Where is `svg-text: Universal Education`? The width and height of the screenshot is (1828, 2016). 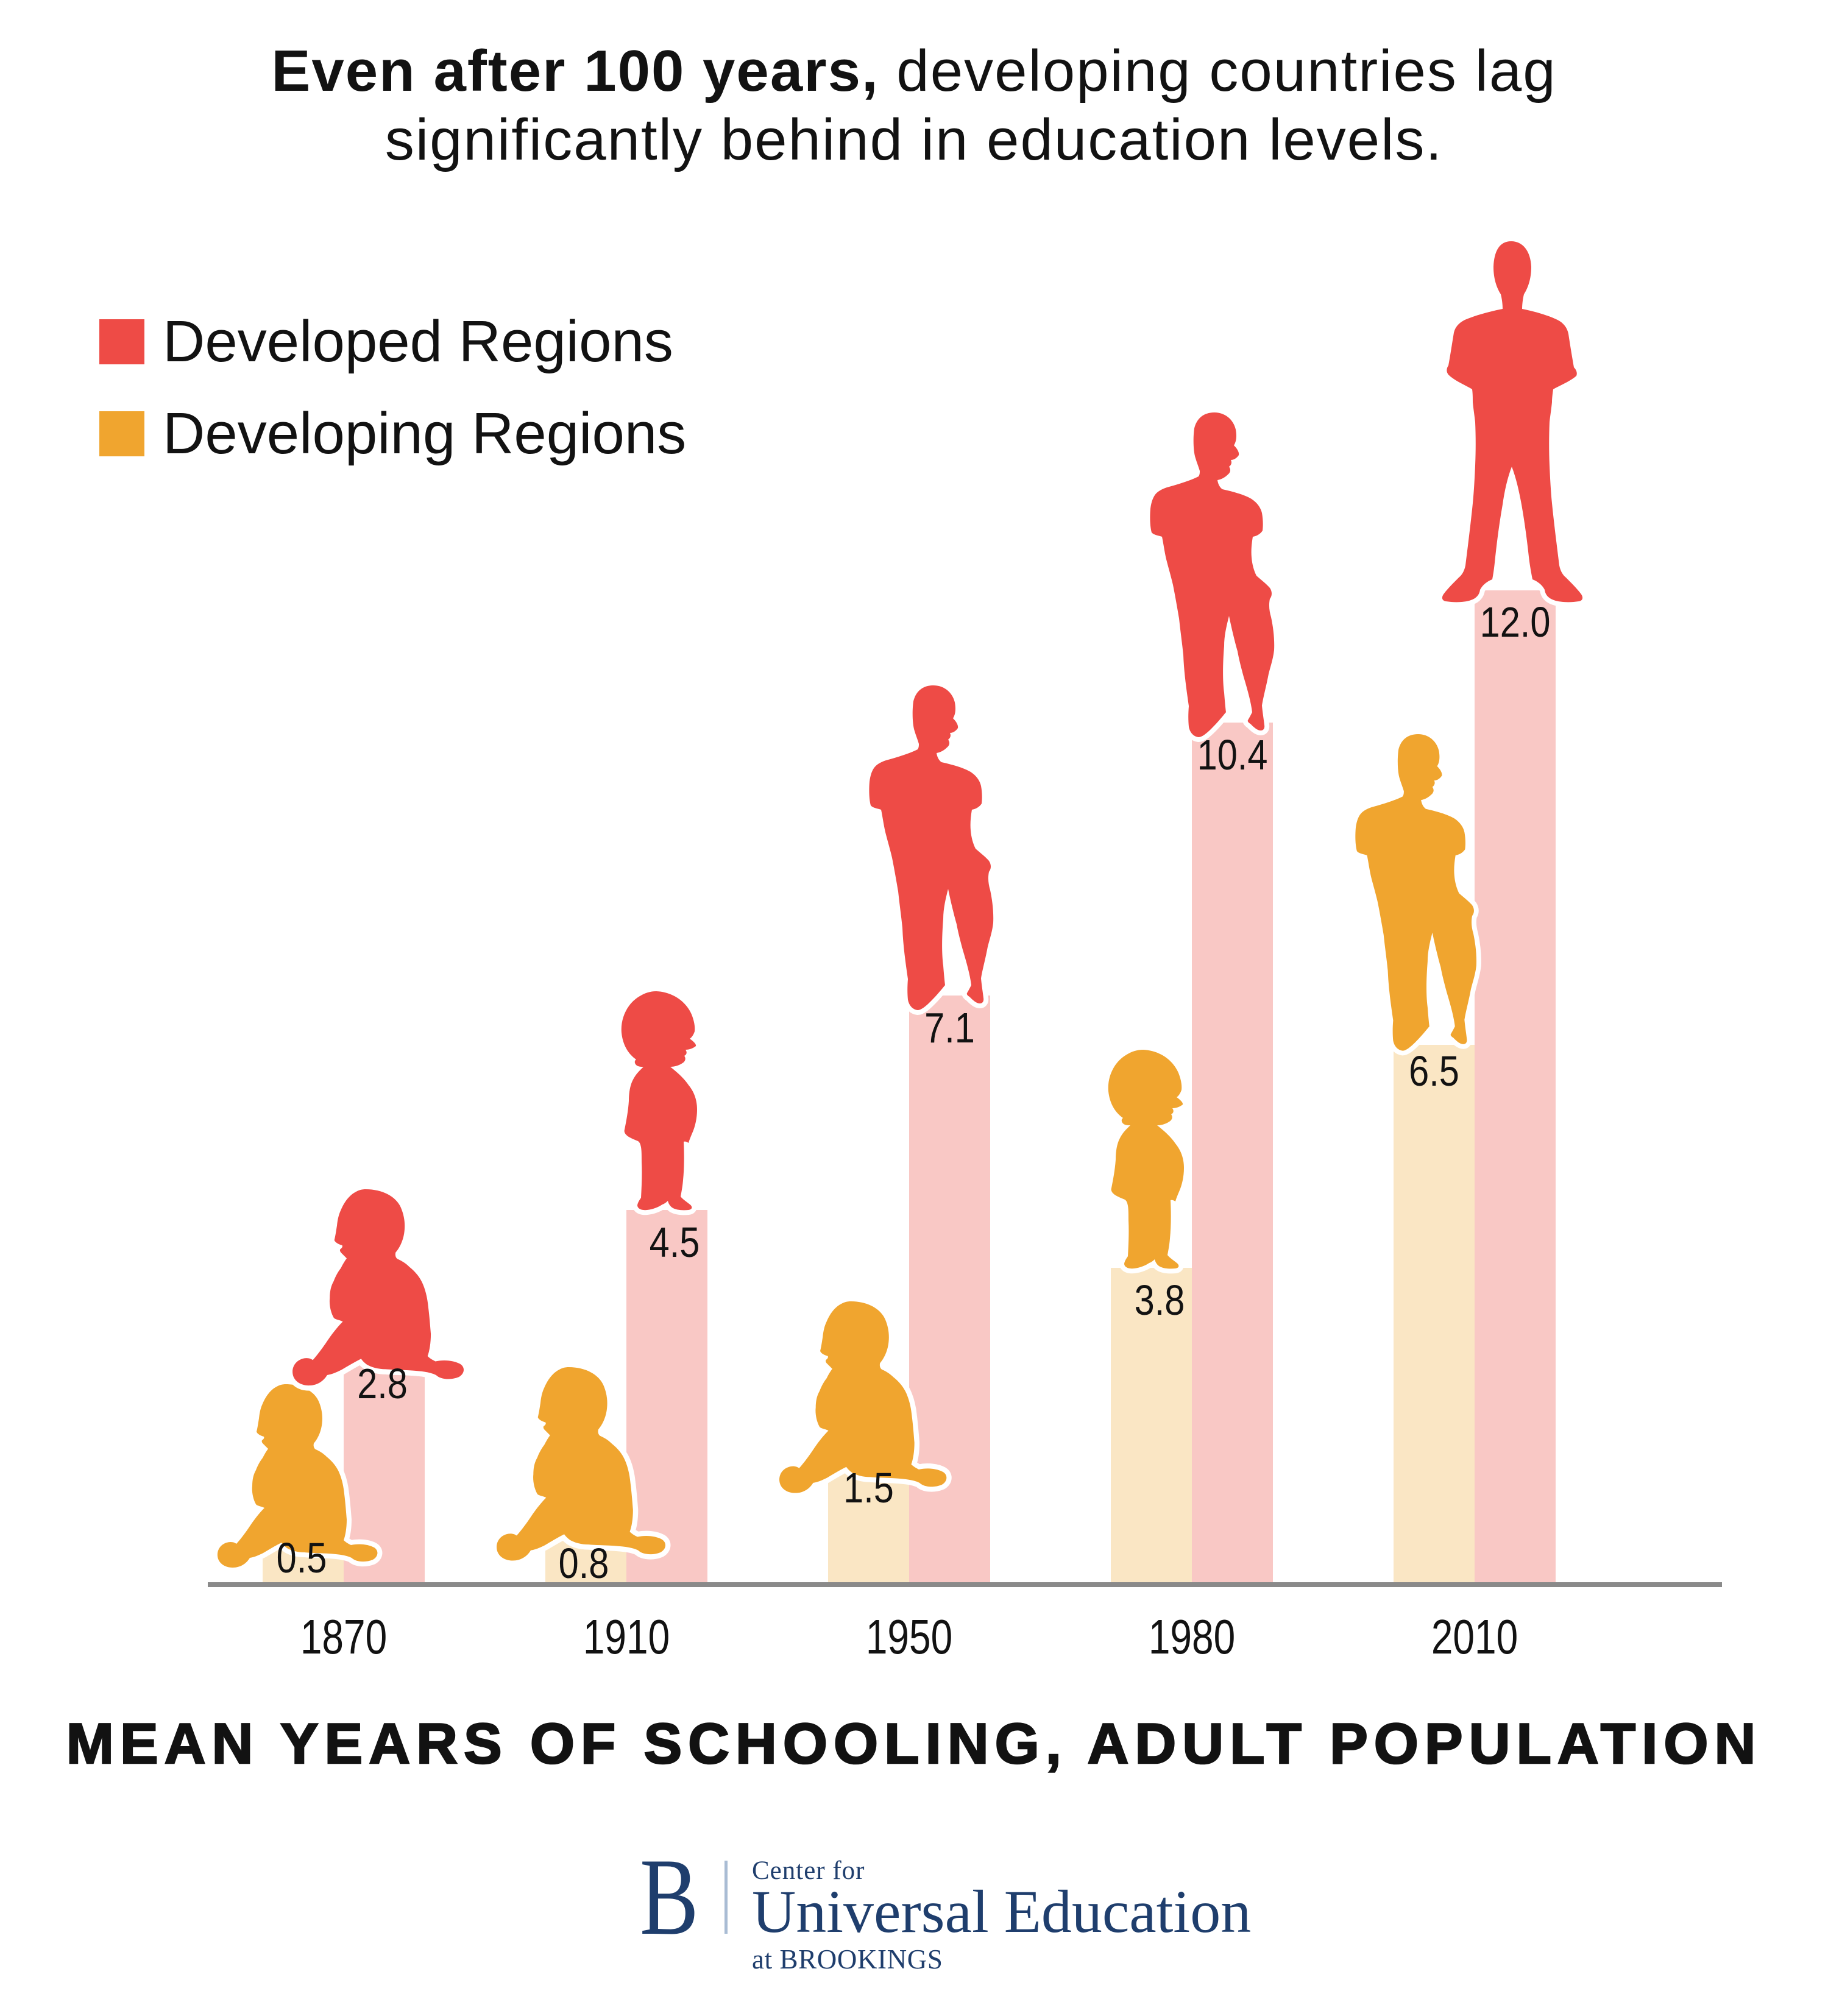
svg-text: Universal Education is located at coordinates (1001, 1911).